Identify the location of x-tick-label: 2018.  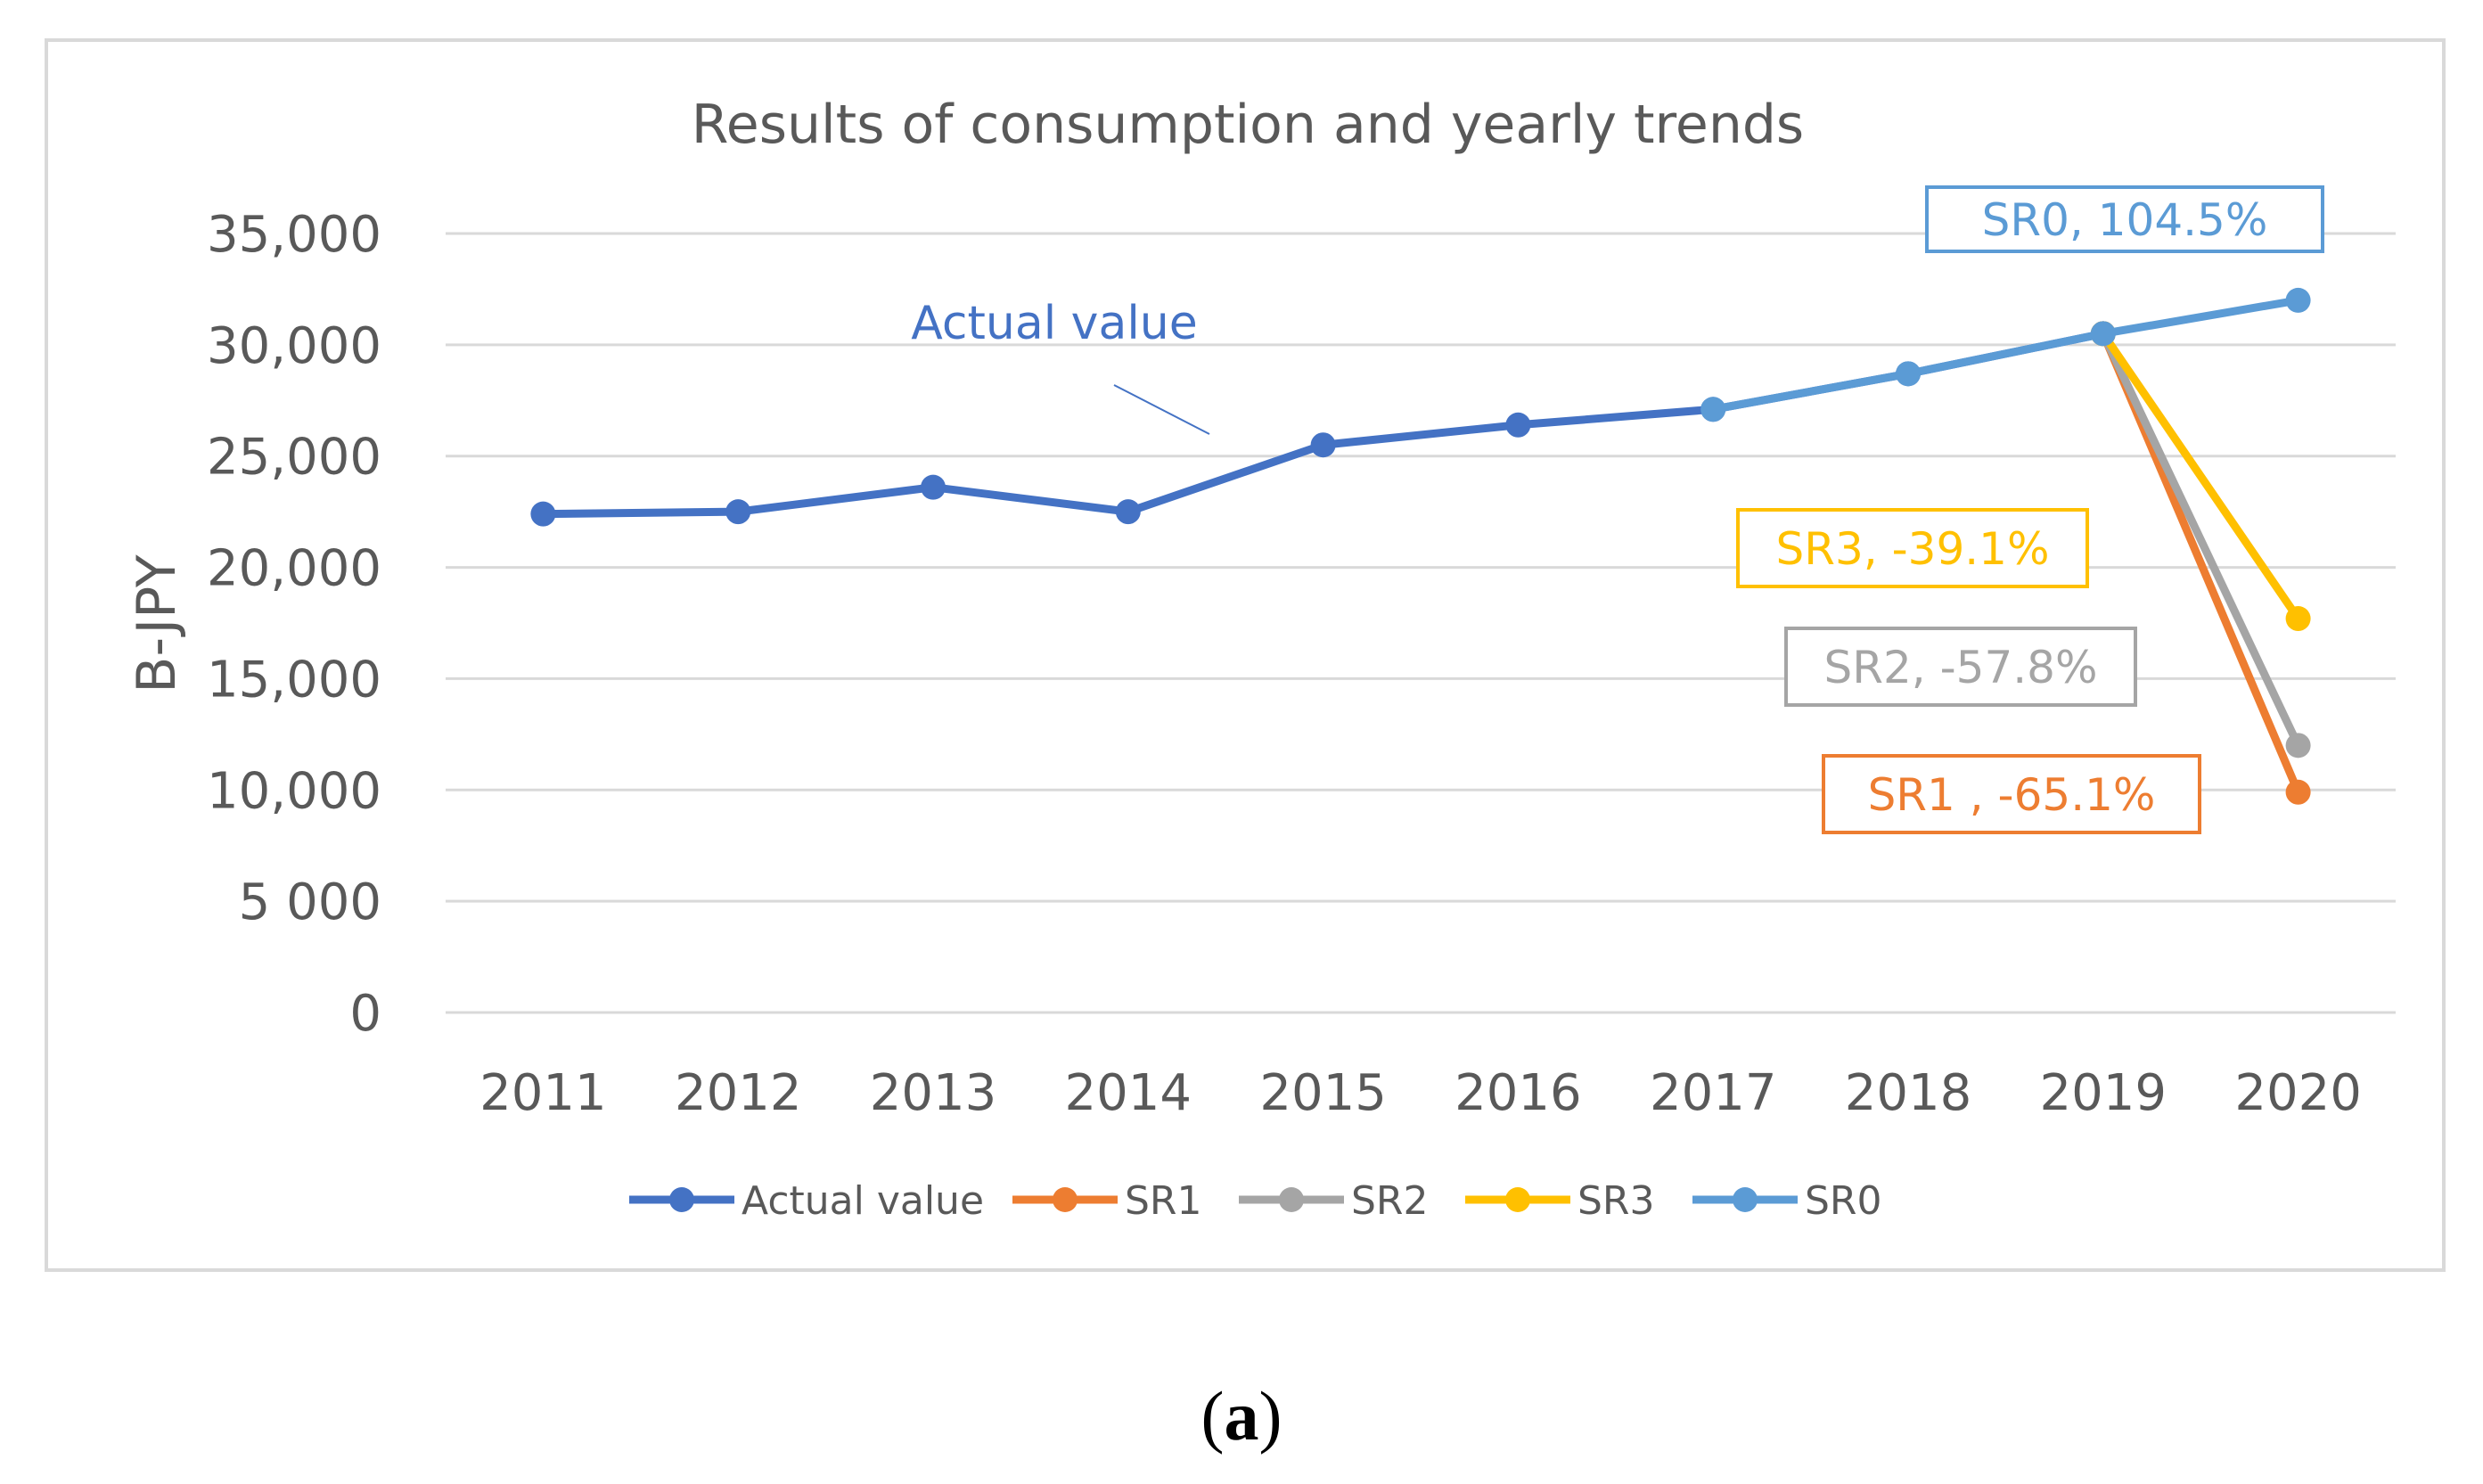
(1908, 1093).